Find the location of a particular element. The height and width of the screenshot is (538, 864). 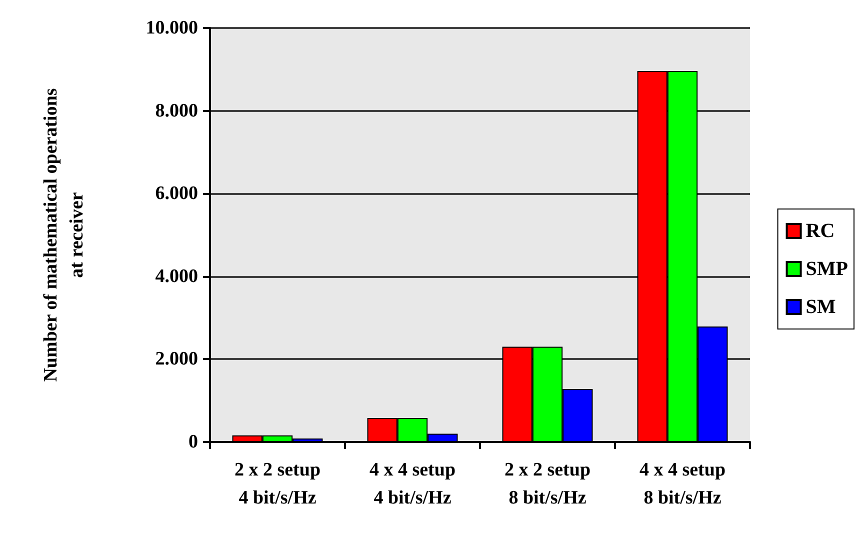

y-tick-label: 10.000 is located at coordinates (172, 28).